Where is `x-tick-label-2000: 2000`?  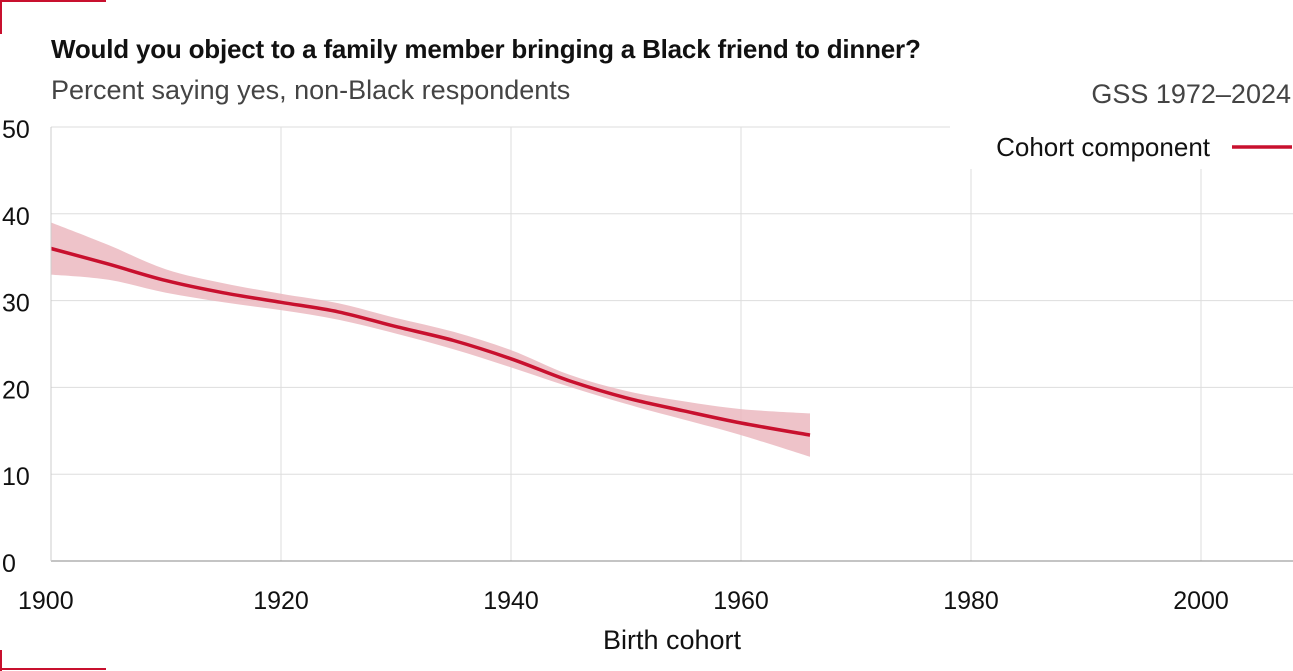 x-tick-label-2000: 2000 is located at coordinates (1201, 601).